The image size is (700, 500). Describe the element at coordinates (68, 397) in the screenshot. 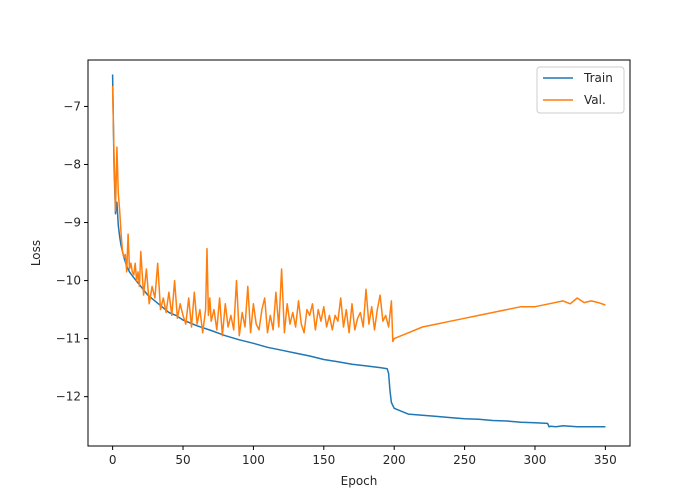

I see `y-tick-label: −12` at that location.